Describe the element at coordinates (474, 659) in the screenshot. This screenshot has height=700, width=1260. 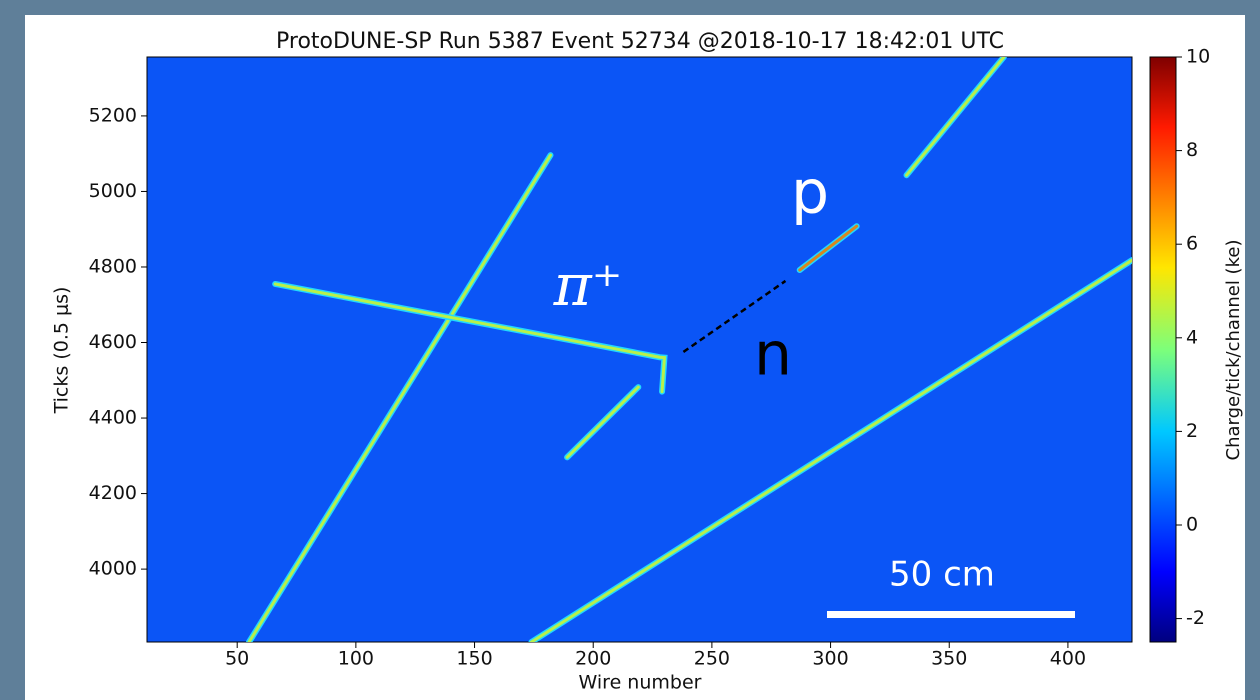
I see `x-tick-label: 150` at that location.